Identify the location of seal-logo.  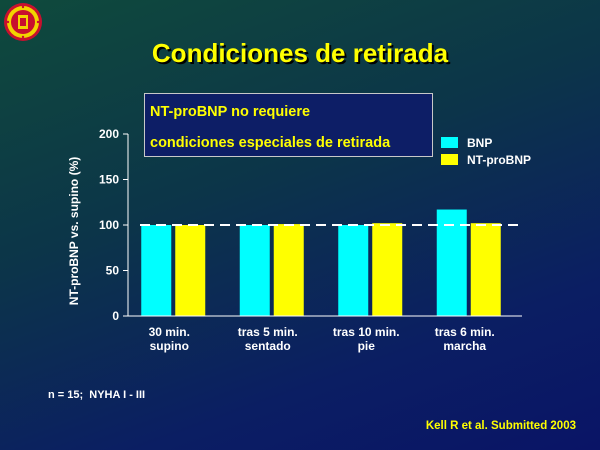
(23, 22).